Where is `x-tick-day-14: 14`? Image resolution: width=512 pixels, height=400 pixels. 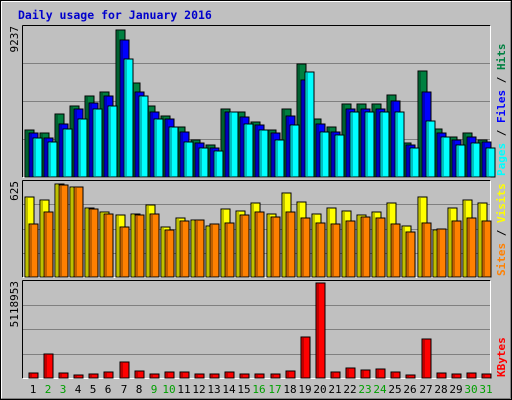 x-tick-day-14: 14 is located at coordinates (229, 389).